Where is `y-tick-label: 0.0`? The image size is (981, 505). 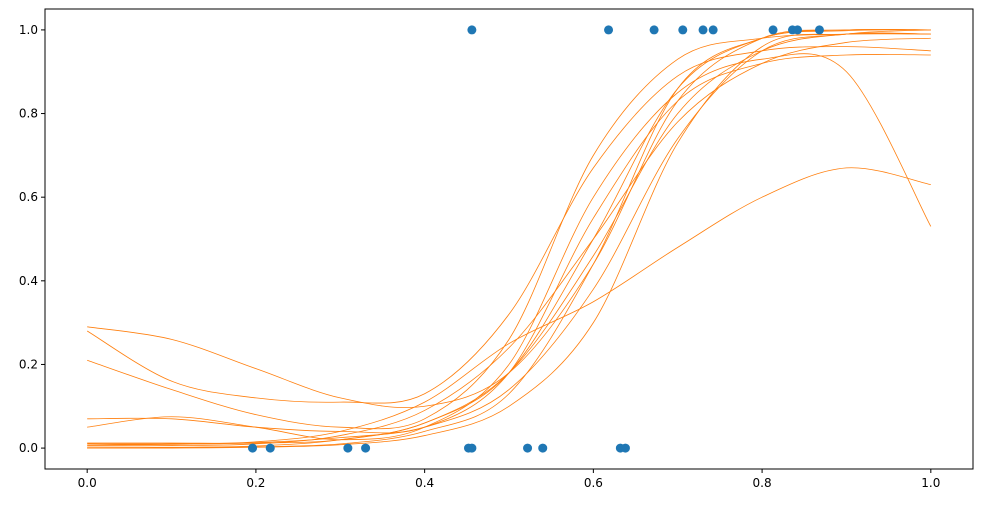 y-tick-label: 0.0 is located at coordinates (28, 448).